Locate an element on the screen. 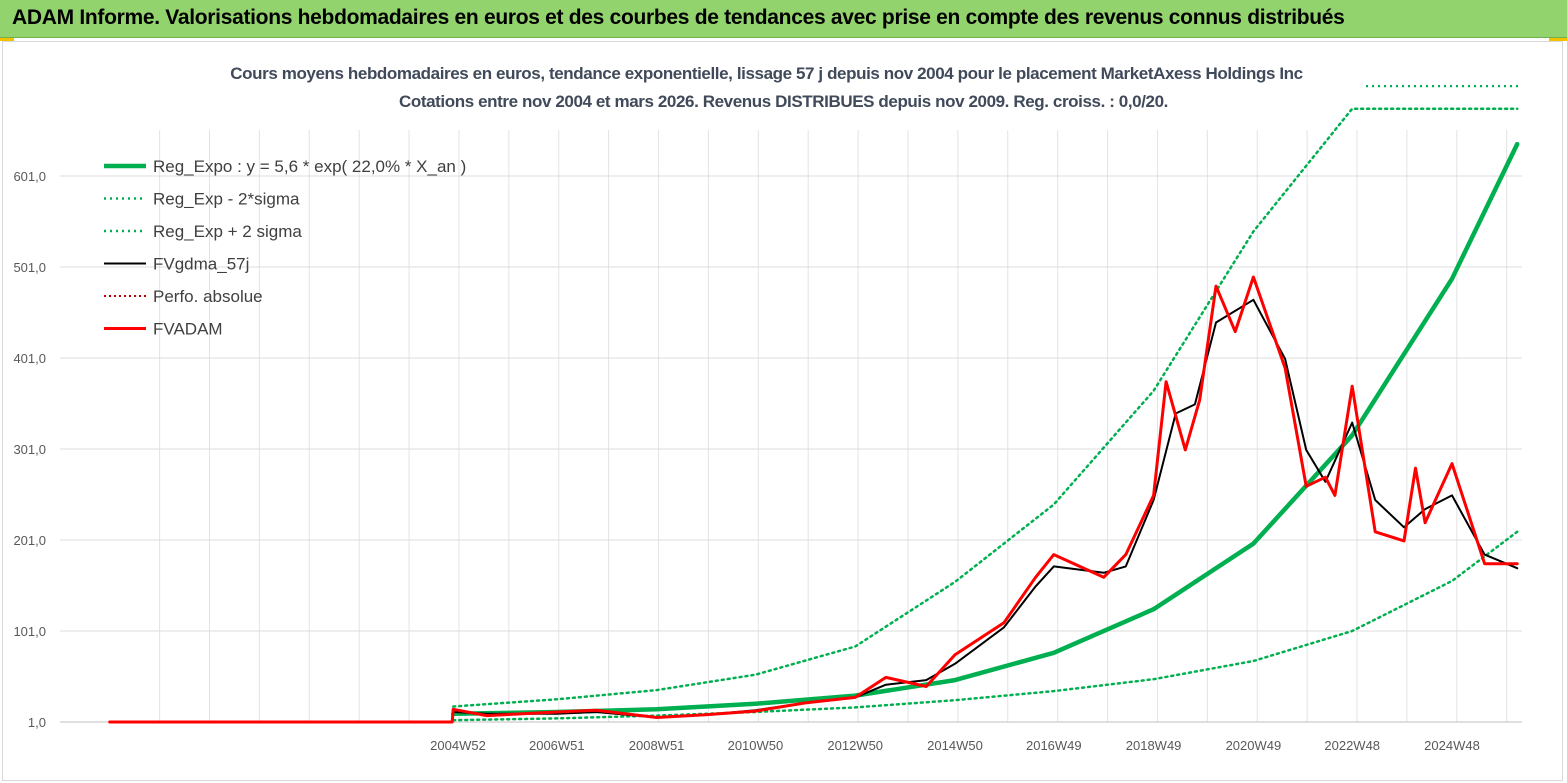  y-tick-label: 501,0 is located at coordinates (29, 267).